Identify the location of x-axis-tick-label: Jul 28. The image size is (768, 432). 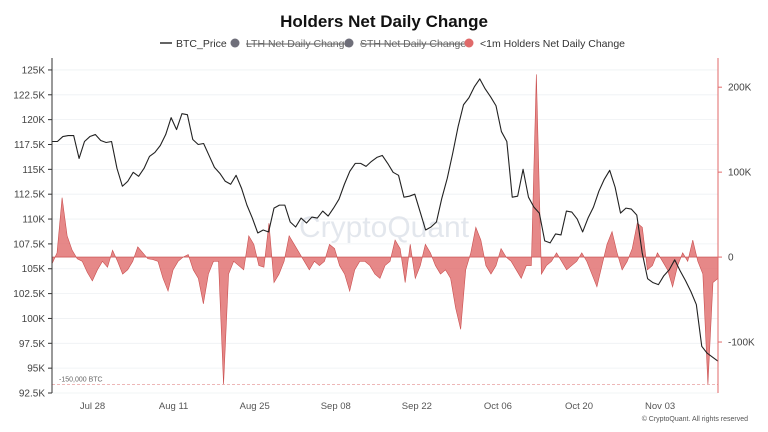
(92, 406).